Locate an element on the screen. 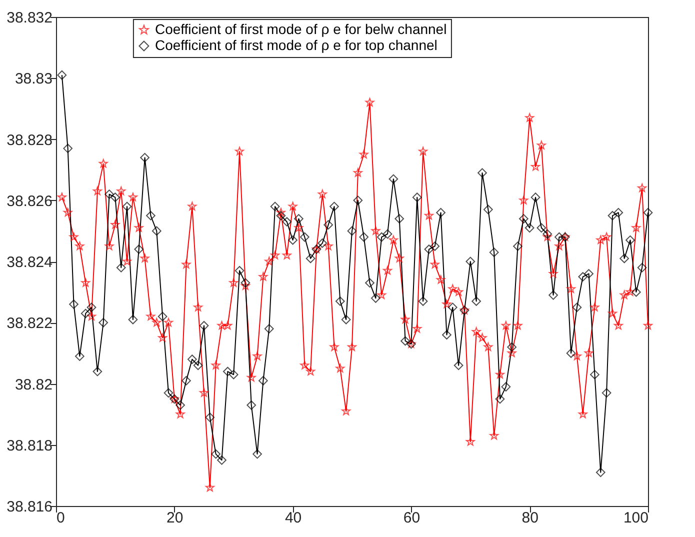 This screenshot has width=695, height=537. legend-label: Coefficient of first mode of ρ e for belw channel is located at coordinates (300, 29).